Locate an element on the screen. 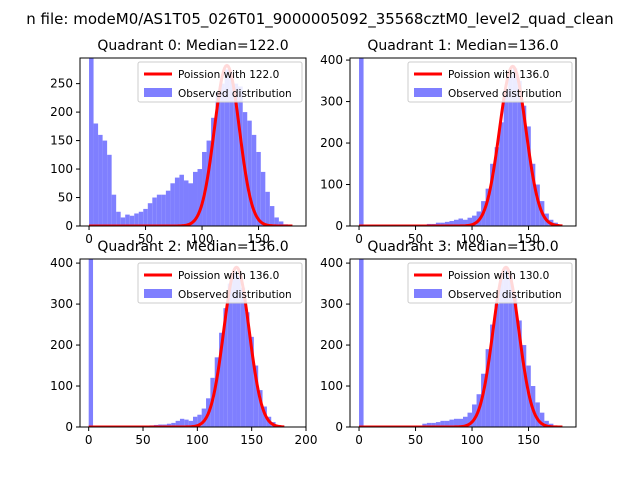  legend-label-poisson: Poission with 136.0 is located at coordinates (498, 75).